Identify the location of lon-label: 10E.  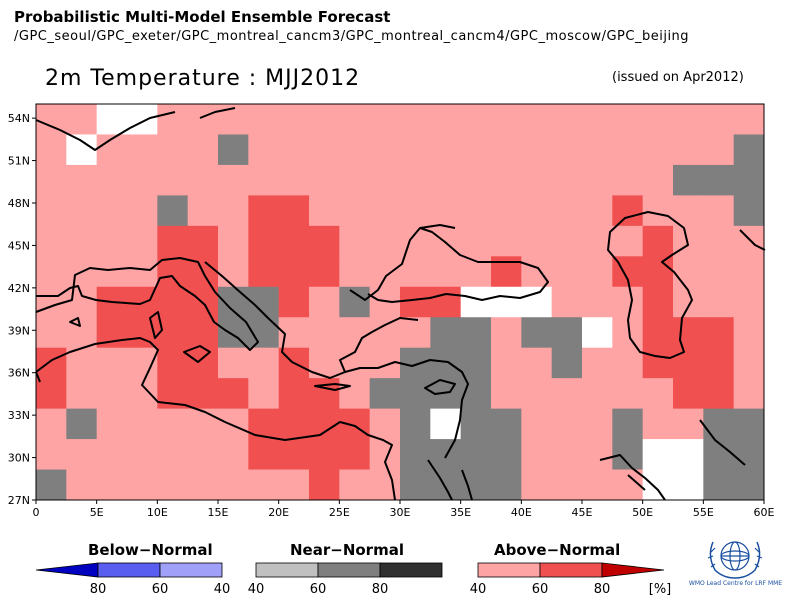
(157, 512).